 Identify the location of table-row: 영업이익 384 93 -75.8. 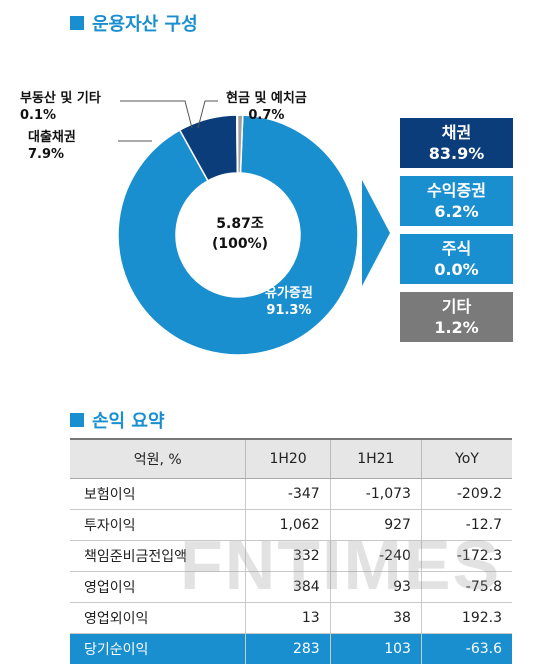
(291, 587).